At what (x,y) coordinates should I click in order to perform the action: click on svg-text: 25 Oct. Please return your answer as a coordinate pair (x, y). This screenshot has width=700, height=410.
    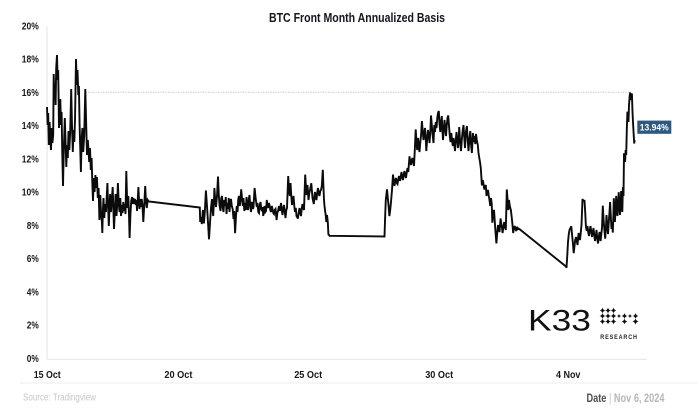
    Looking at the image, I should click on (308, 375).